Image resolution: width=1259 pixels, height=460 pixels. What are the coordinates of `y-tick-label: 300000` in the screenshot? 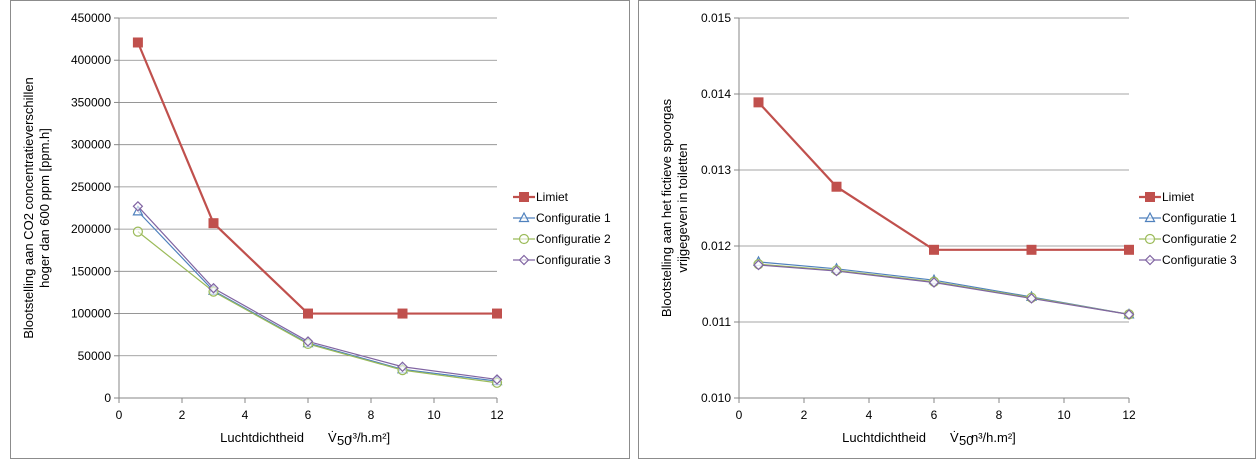 It's located at (91, 145).